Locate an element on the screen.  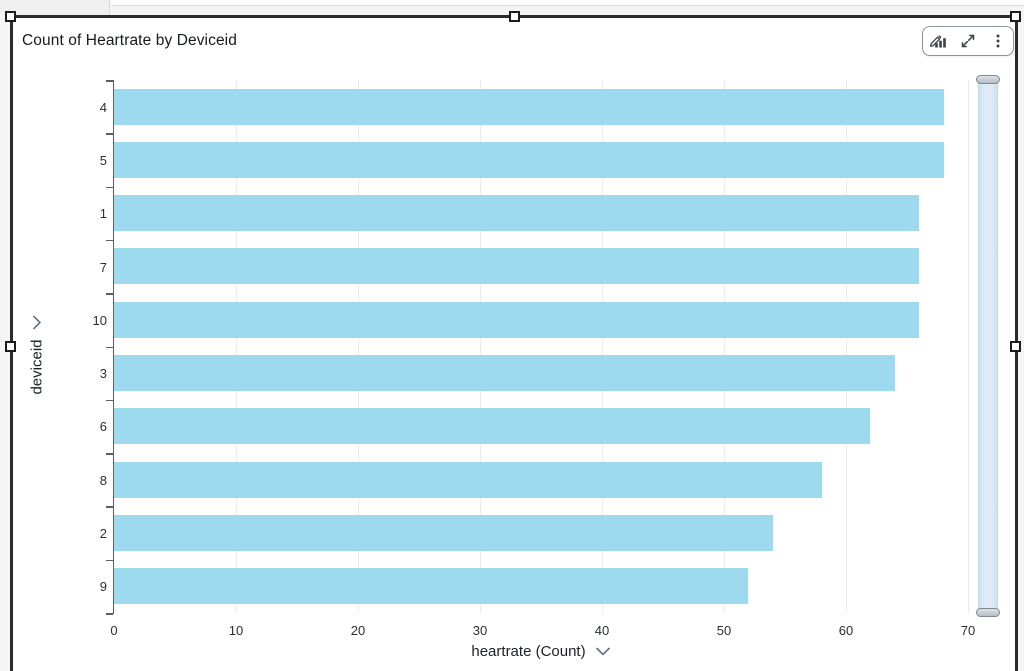
visual-toolbar is located at coordinates (968, 41).